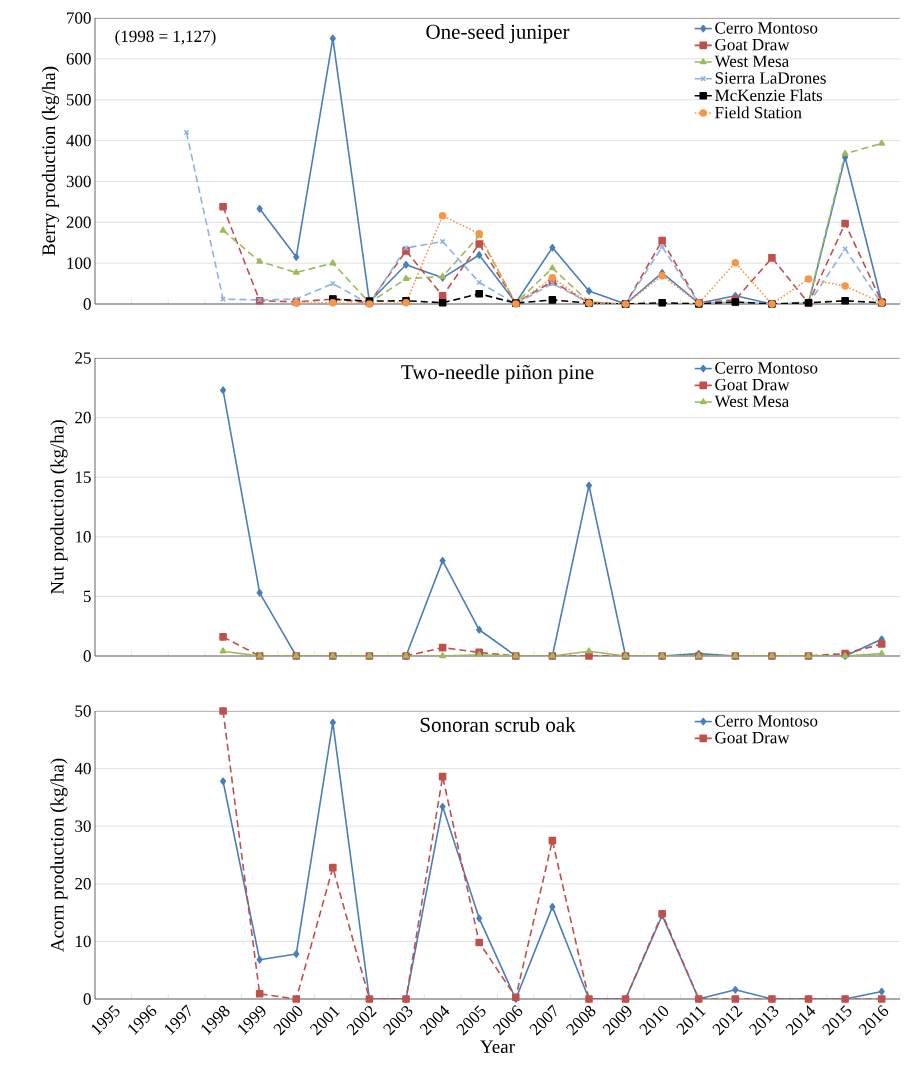 This screenshot has height=1088, width=909. Describe the element at coordinates (83, 711) in the screenshot. I see `y-tick-label: 50` at that location.